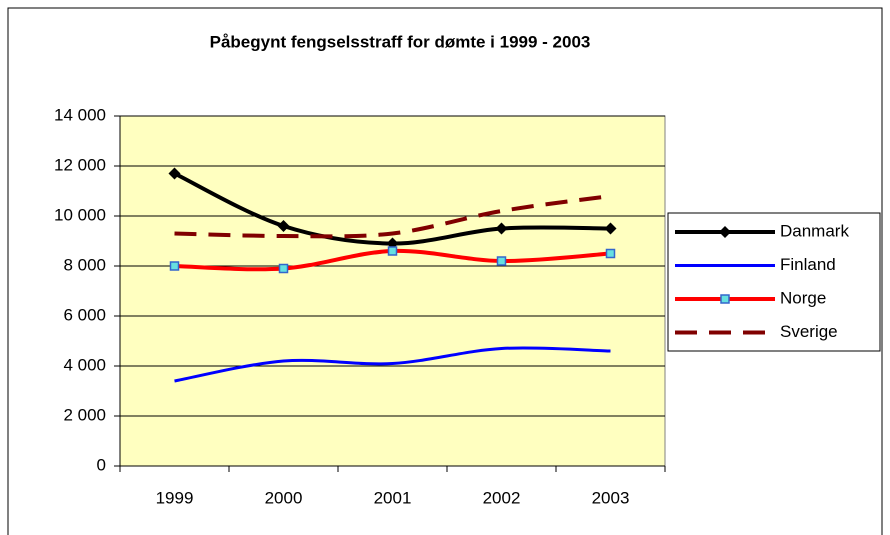  What do you see at coordinates (502, 497) in the screenshot?
I see `x-tick-label: 2002` at bounding box center [502, 497].